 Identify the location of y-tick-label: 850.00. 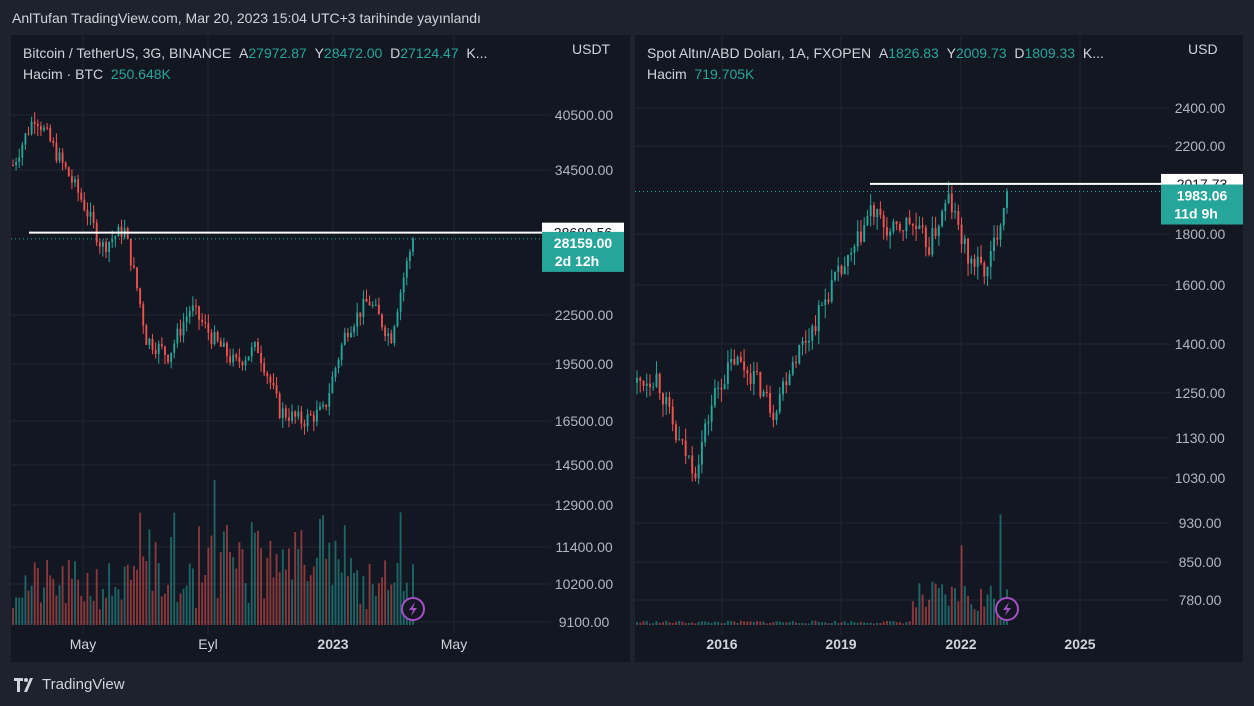
(1200, 562).